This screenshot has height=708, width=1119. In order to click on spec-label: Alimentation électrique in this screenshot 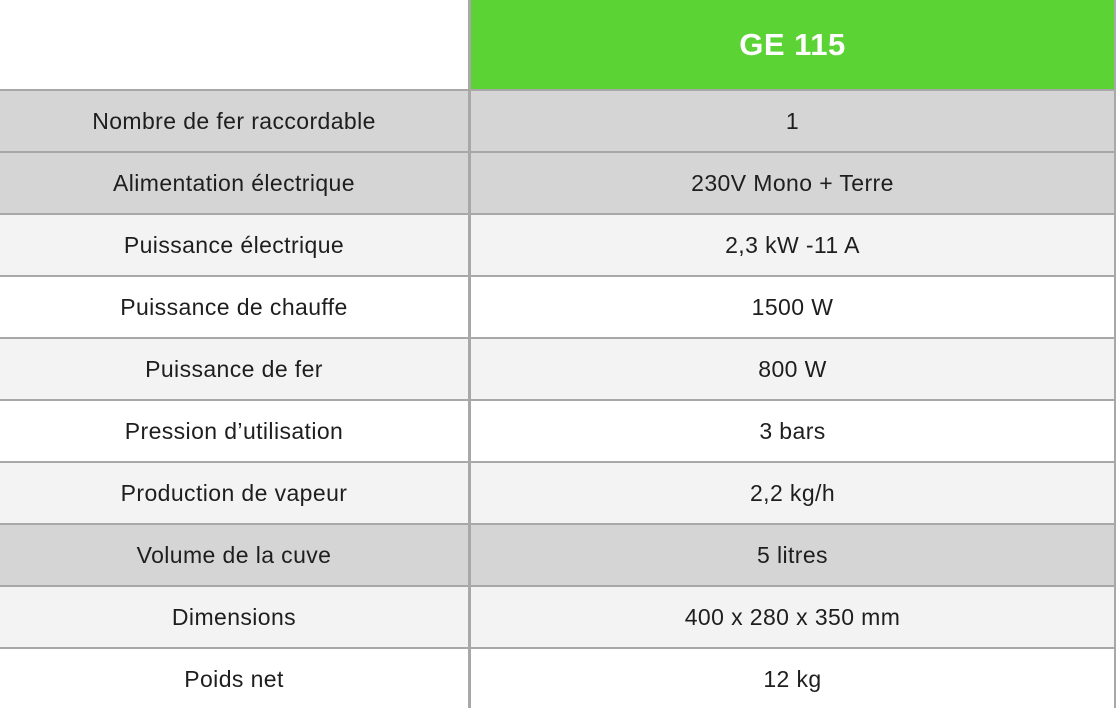, I will do `click(235, 183)`.